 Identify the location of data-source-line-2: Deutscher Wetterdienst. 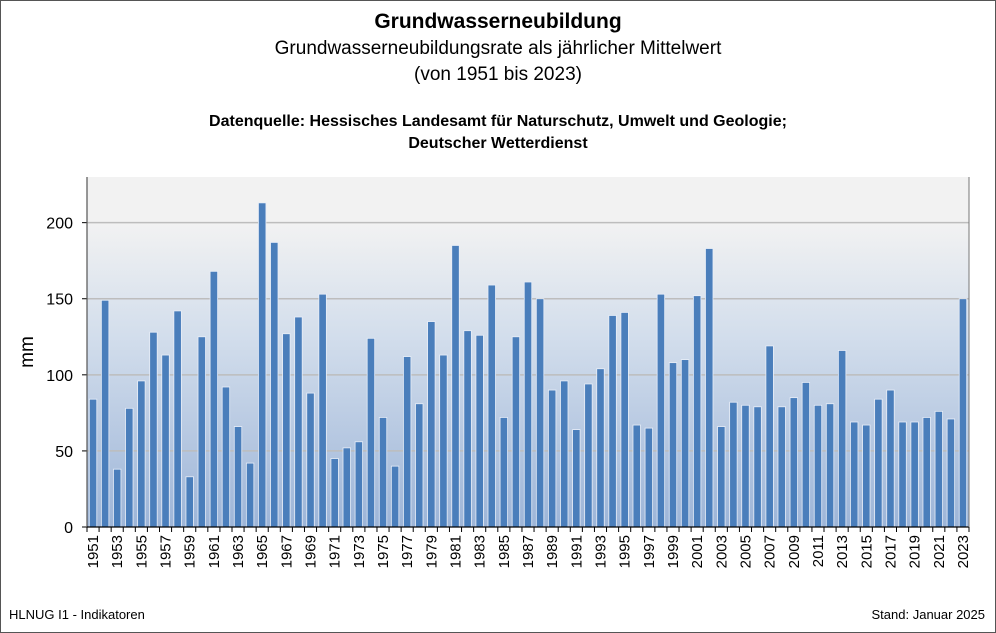
(498, 143).